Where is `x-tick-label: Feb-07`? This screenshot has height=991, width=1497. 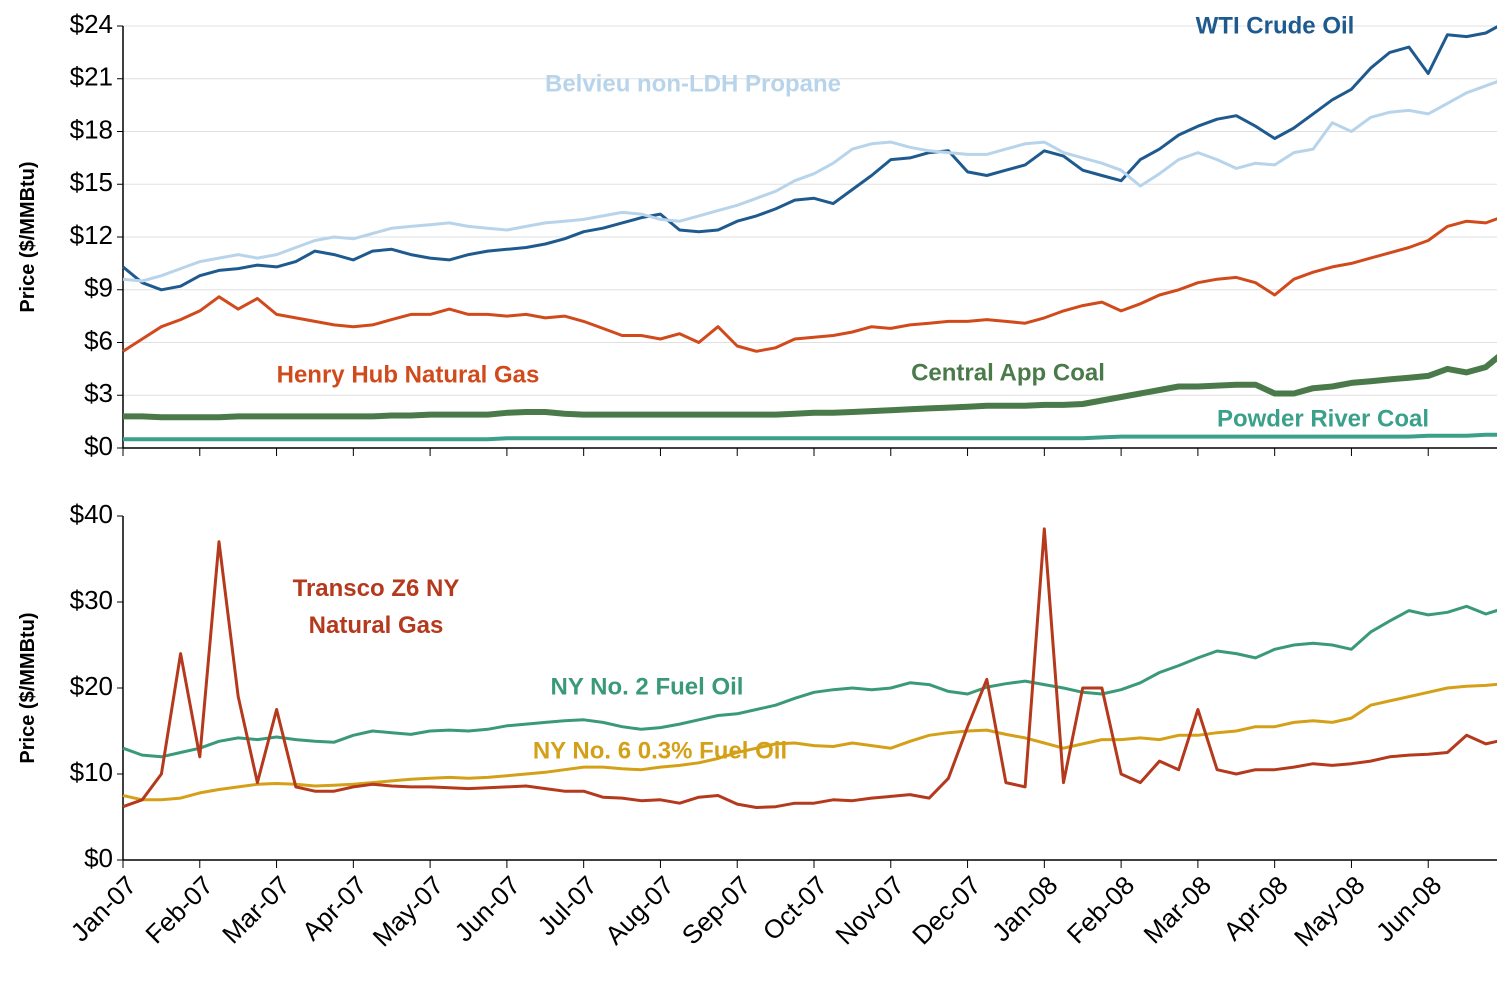 x-tick-label: Feb-07 is located at coordinates (178, 909).